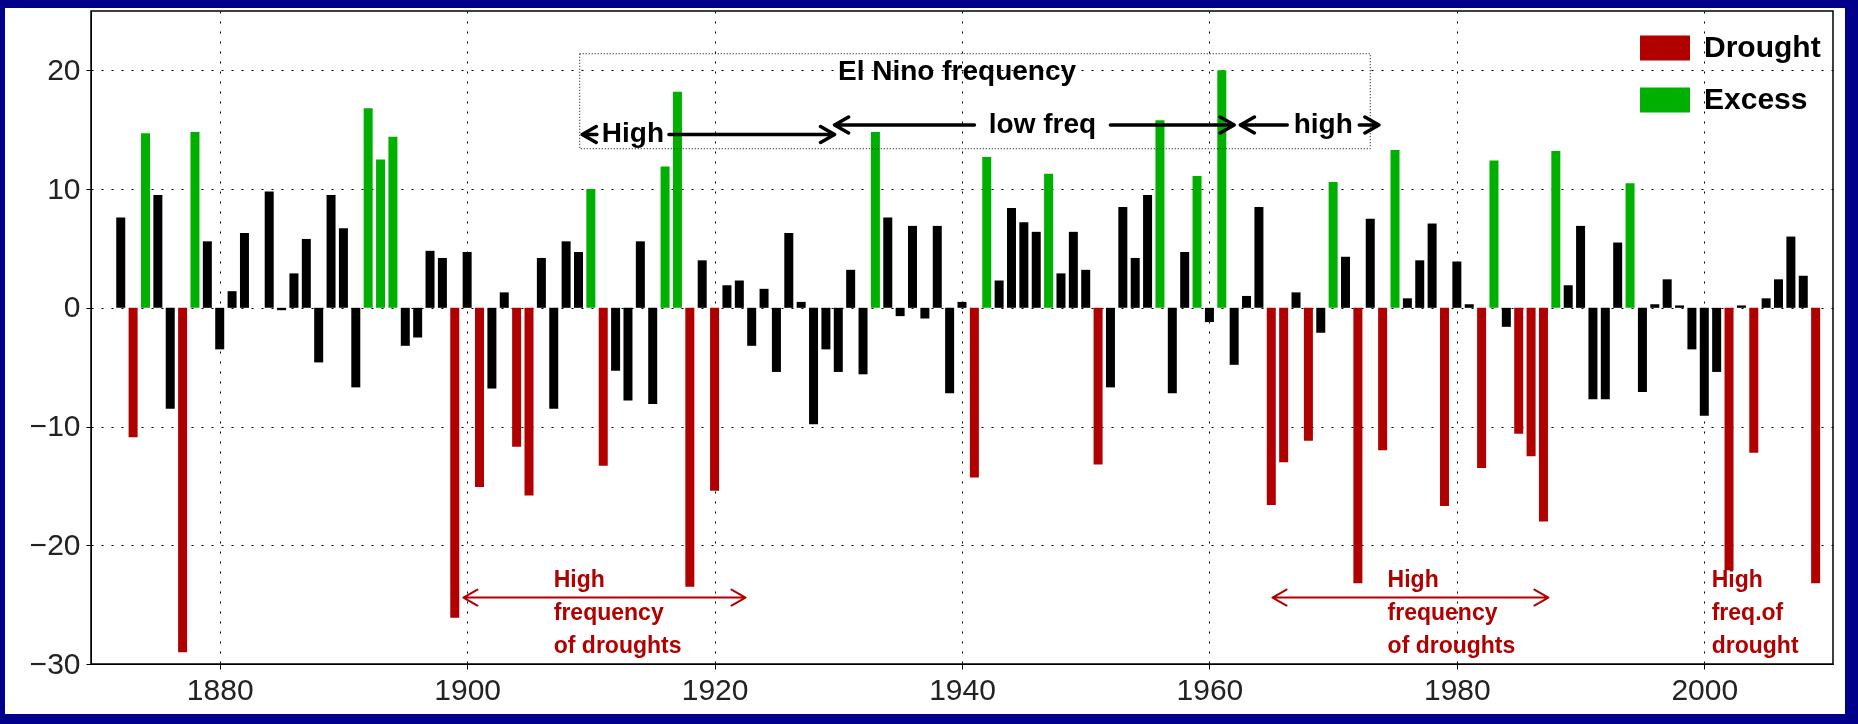 The image size is (1858, 724). I want to click on annotation: High freq.of drought, so click(1755, 612).